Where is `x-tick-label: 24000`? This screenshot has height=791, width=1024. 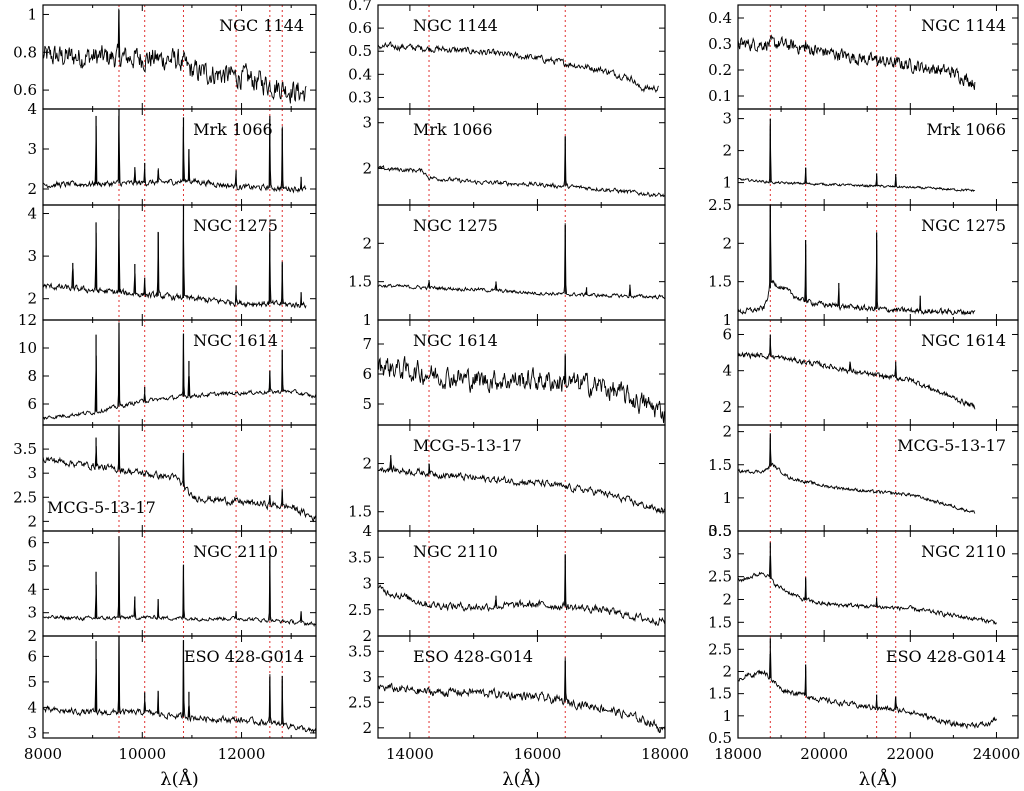
x-tick-label: 24000 is located at coordinates (997, 754).